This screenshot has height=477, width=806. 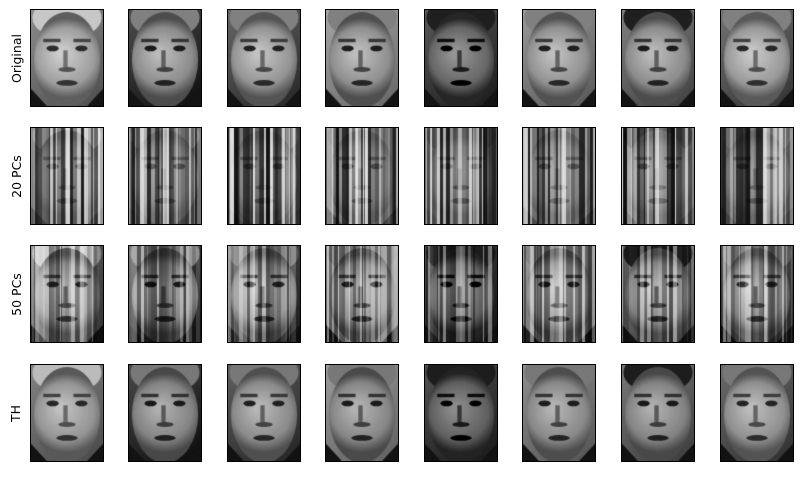 I want to click on row-label: TH, so click(x=16, y=413).